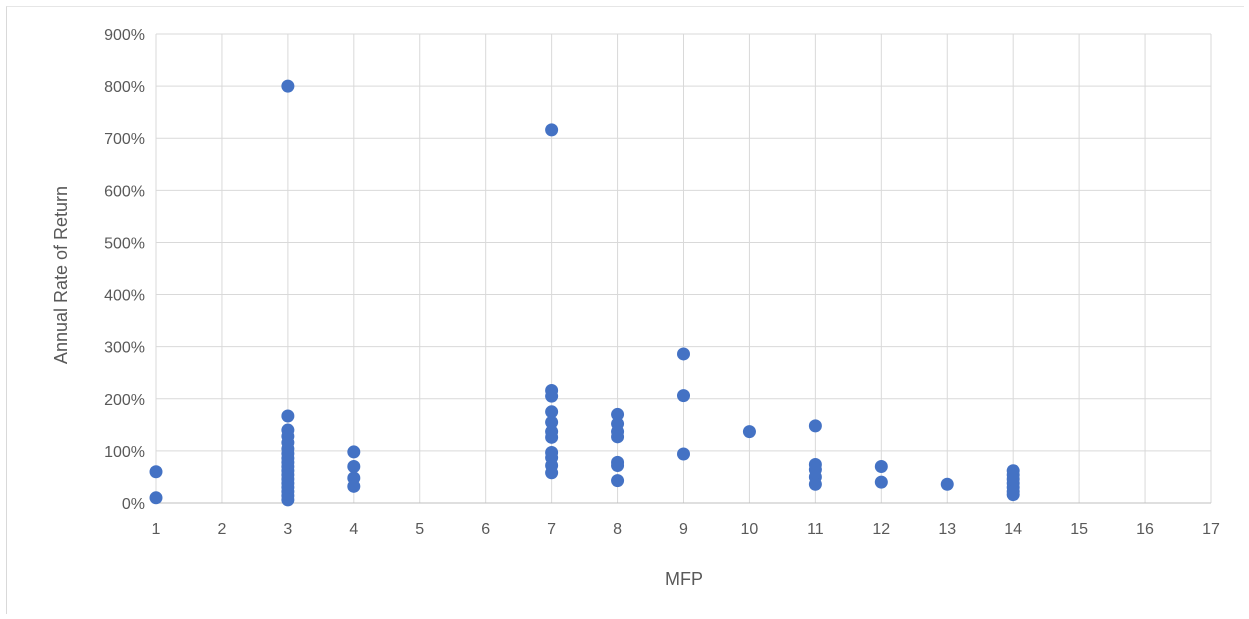  Describe the element at coordinates (551, 529) in the screenshot. I see `x-tick-label: 7` at that location.